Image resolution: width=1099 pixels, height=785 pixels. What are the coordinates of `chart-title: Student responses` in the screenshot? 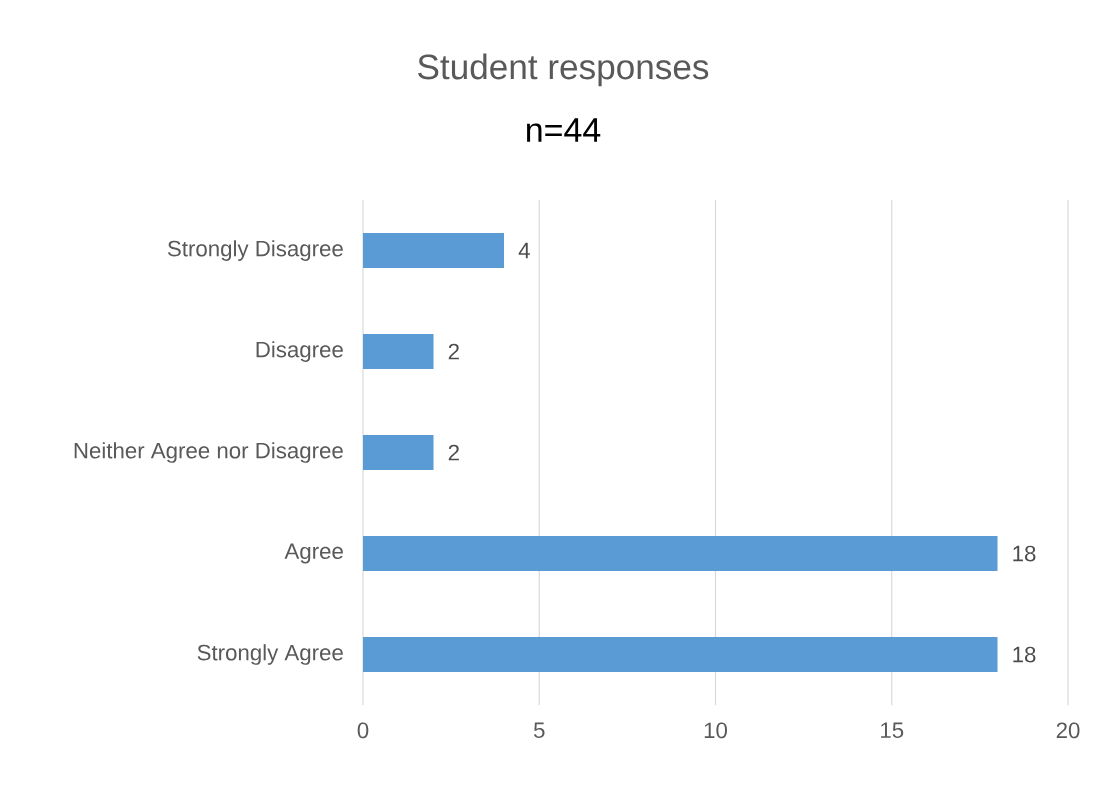 It's located at (563, 70).